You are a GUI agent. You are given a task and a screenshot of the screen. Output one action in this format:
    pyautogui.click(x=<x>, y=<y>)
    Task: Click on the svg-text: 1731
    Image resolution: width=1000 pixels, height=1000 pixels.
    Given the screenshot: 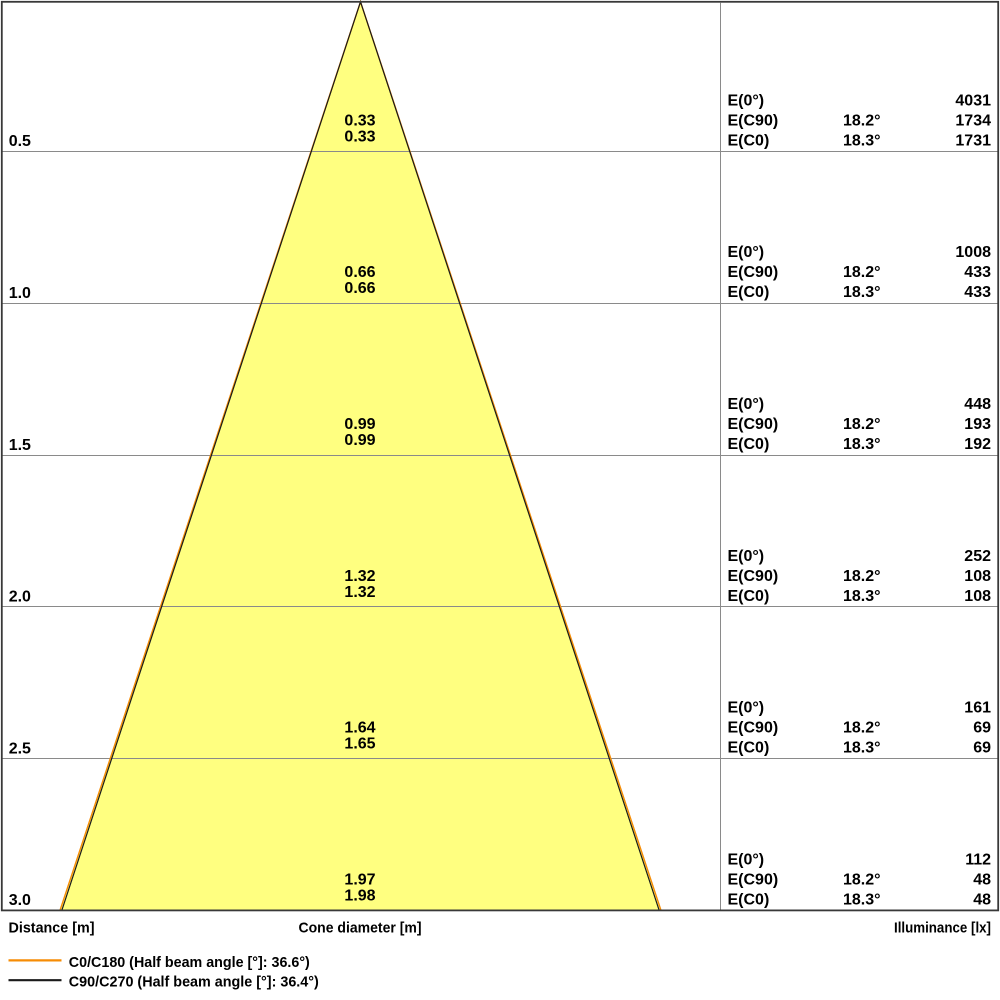 What is the action you would take?
    pyautogui.click(x=973, y=140)
    